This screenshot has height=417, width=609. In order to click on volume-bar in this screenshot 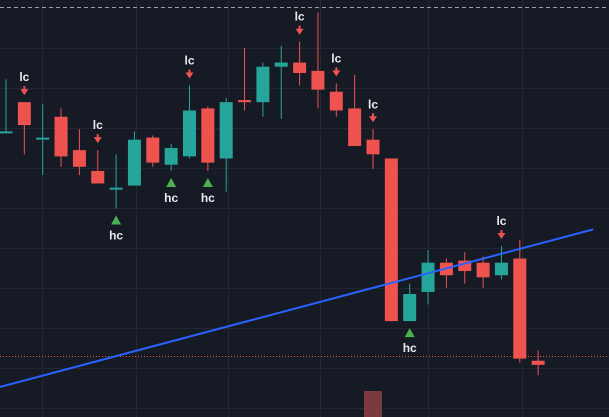, I will do `click(373, 404)`.